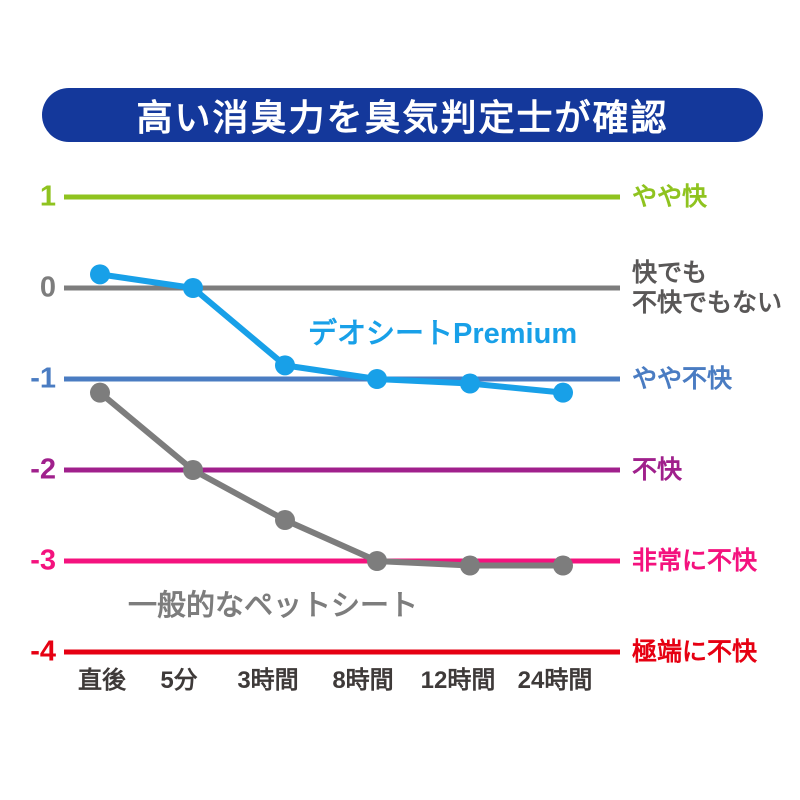 The image size is (800, 800). I want to click on title-banner: 高い消臭力を臭気判定士が確認, so click(402, 115).